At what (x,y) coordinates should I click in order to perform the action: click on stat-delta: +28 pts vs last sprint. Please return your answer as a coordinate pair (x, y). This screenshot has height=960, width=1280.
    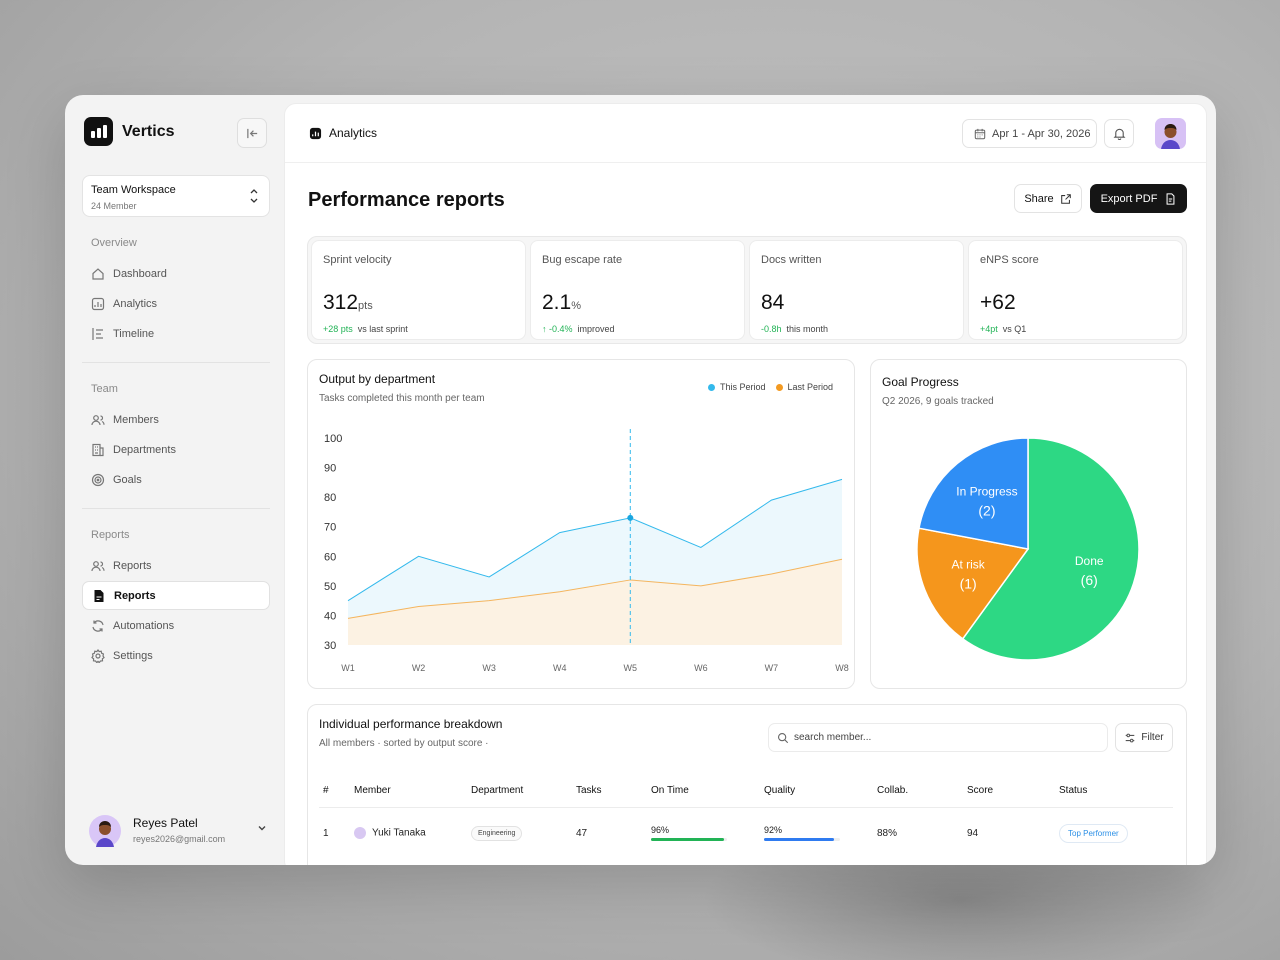
    Looking at the image, I should click on (365, 329).